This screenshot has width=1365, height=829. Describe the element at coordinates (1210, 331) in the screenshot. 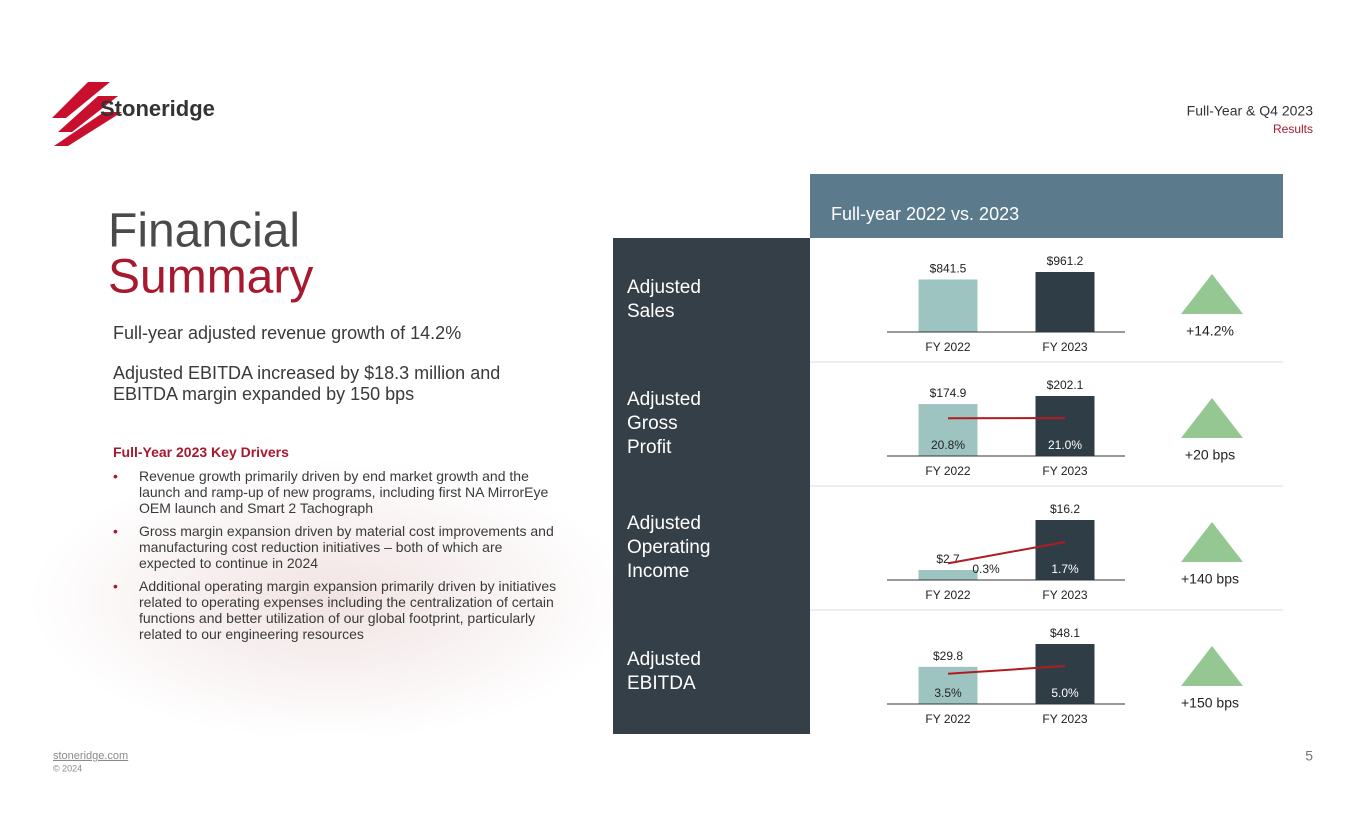

I see `change-label: +14.2%` at that location.